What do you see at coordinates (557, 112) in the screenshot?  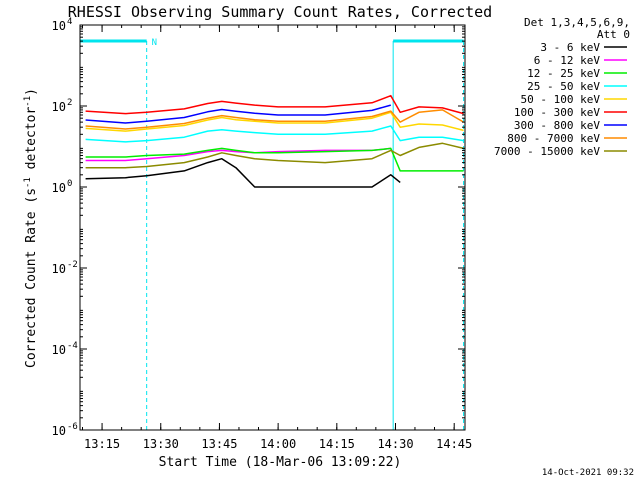 I see `legend-label: 100 - 300 keV` at bounding box center [557, 112].